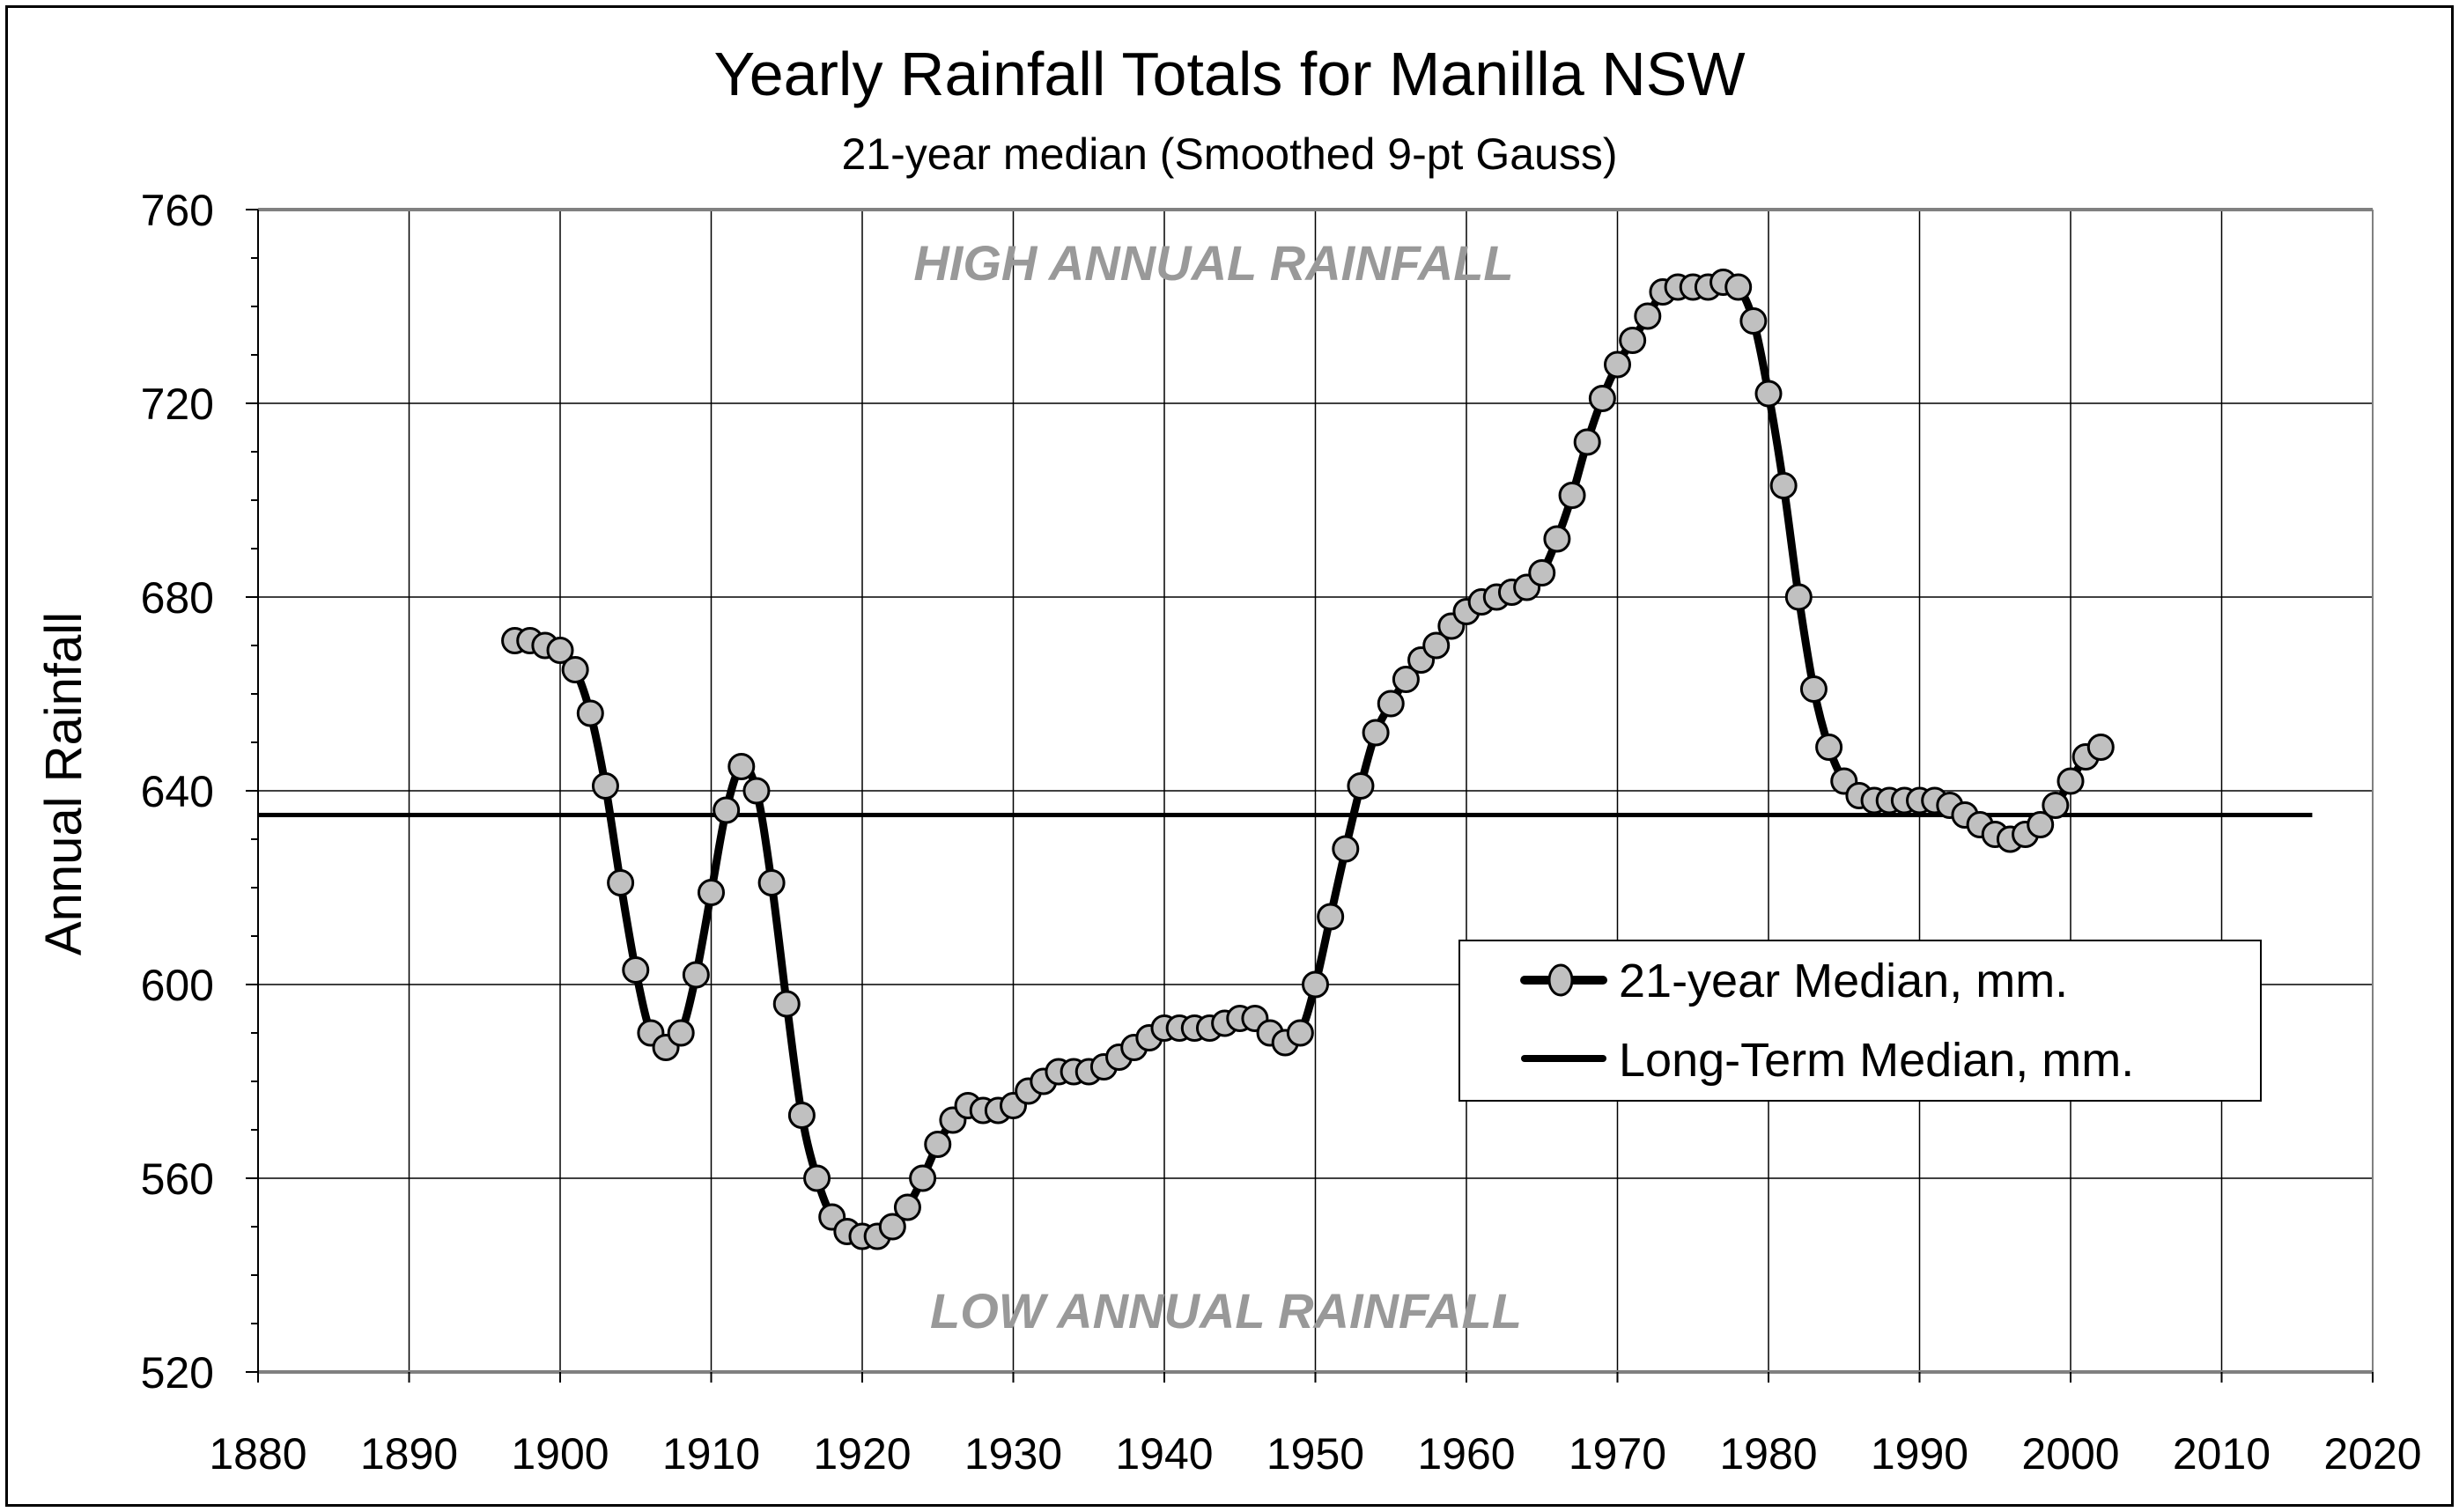 Image resolution: width=2459 pixels, height=1512 pixels. What do you see at coordinates (560, 1454) in the screenshot?
I see `x-tick-label: 1900` at bounding box center [560, 1454].